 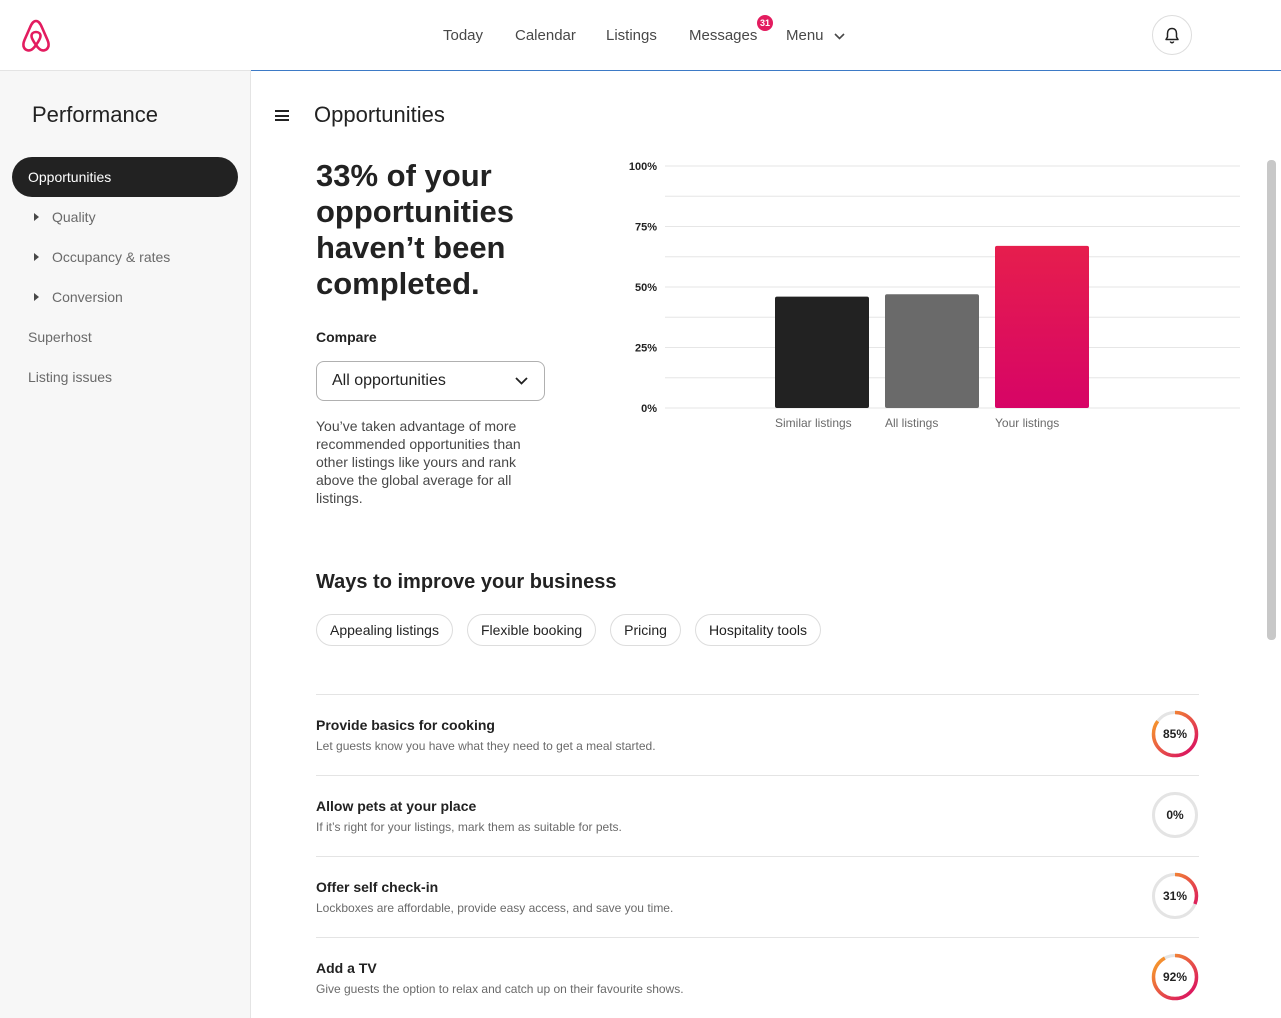 I want to click on compare-select: All opportunities, so click(x=430, y=381).